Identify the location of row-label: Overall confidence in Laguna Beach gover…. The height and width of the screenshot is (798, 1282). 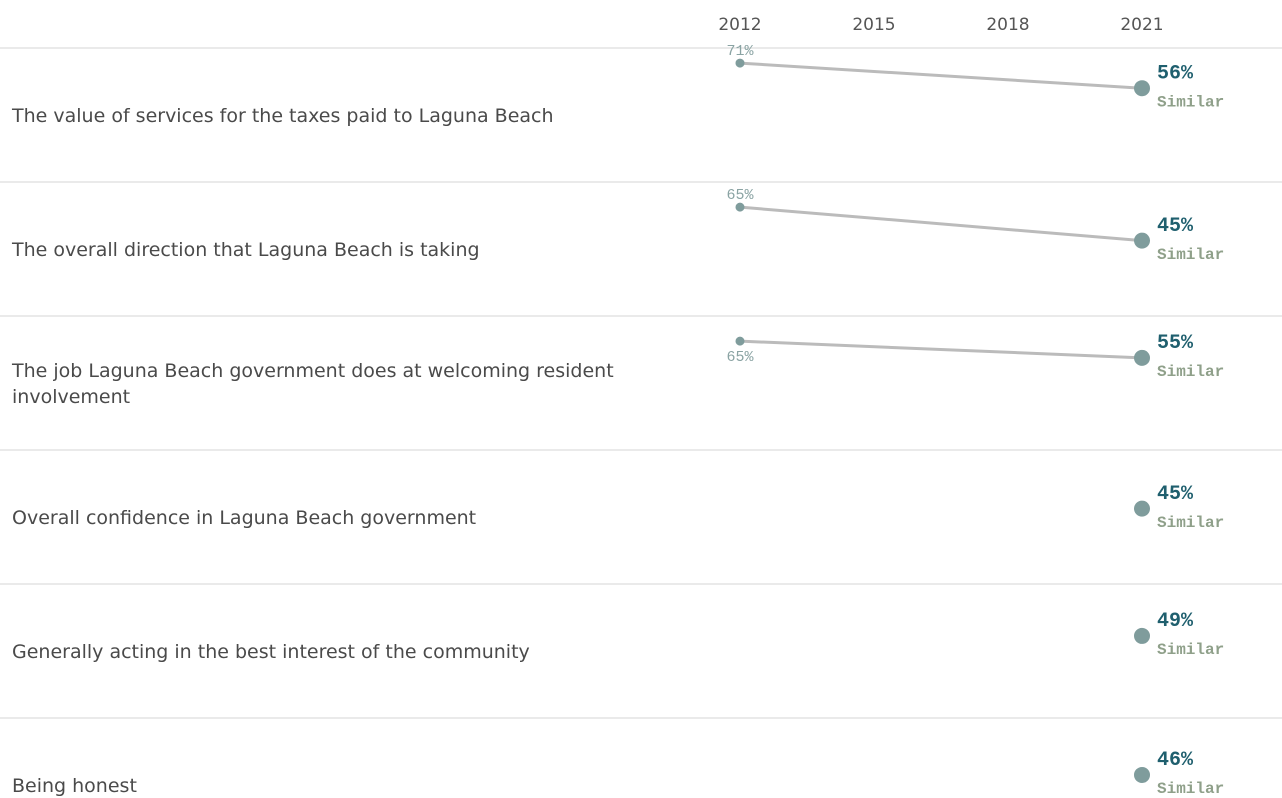
(244, 518).